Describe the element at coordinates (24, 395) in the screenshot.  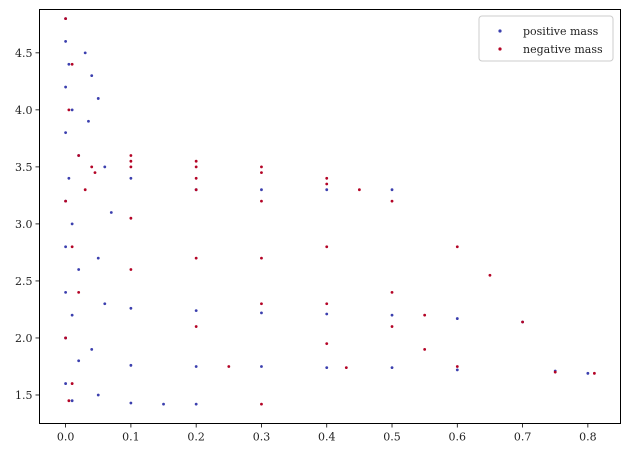
I see `y-tick-label: 1.5` at that location.